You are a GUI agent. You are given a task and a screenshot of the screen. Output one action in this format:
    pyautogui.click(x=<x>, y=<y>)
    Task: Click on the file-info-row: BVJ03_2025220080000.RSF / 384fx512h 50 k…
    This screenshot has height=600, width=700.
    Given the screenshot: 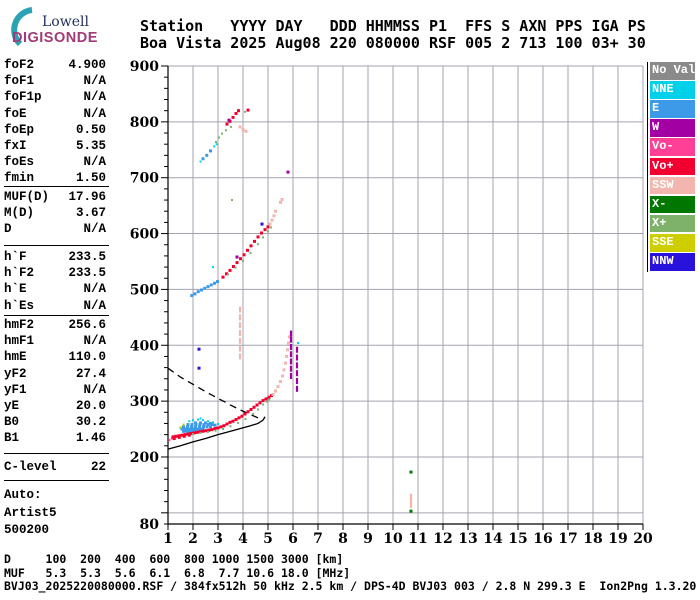 What is the action you would take?
    pyautogui.click(x=350, y=586)
    